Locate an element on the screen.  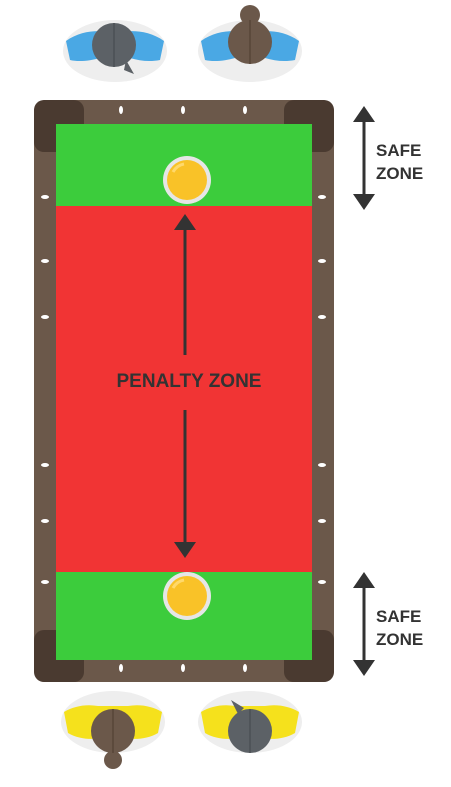
player-bottom-left is located at coordinates (113, 730).